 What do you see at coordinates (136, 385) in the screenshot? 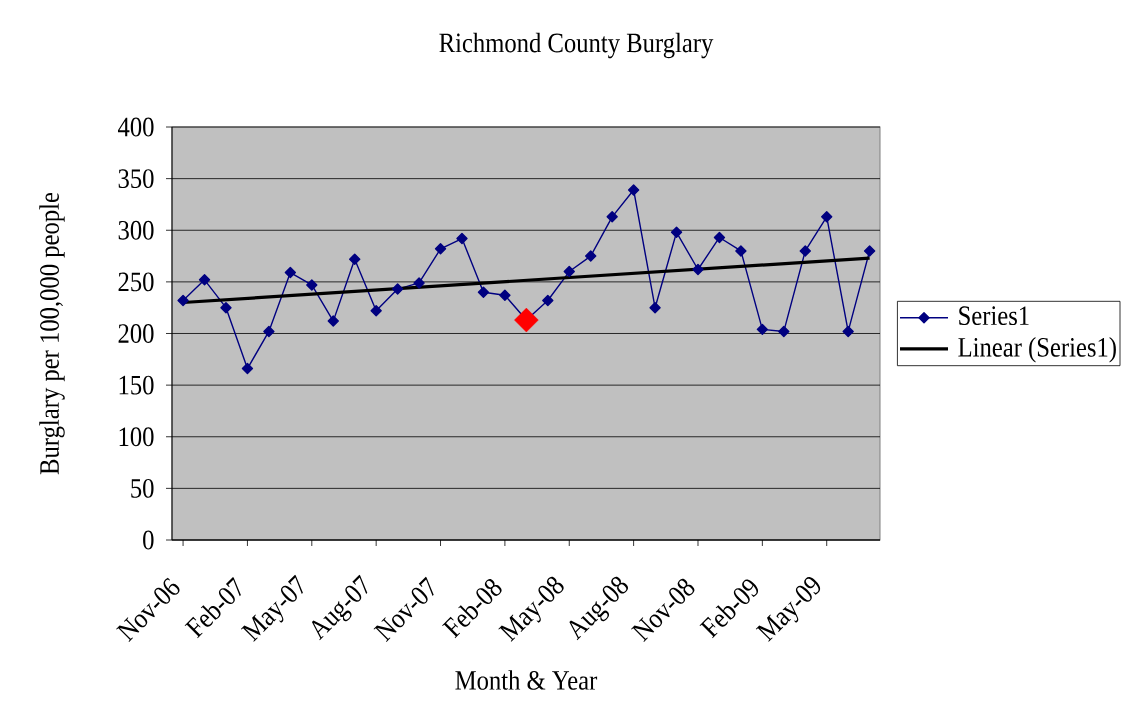
I see `y-tick-label: 150` at bounding box center [136, 385].